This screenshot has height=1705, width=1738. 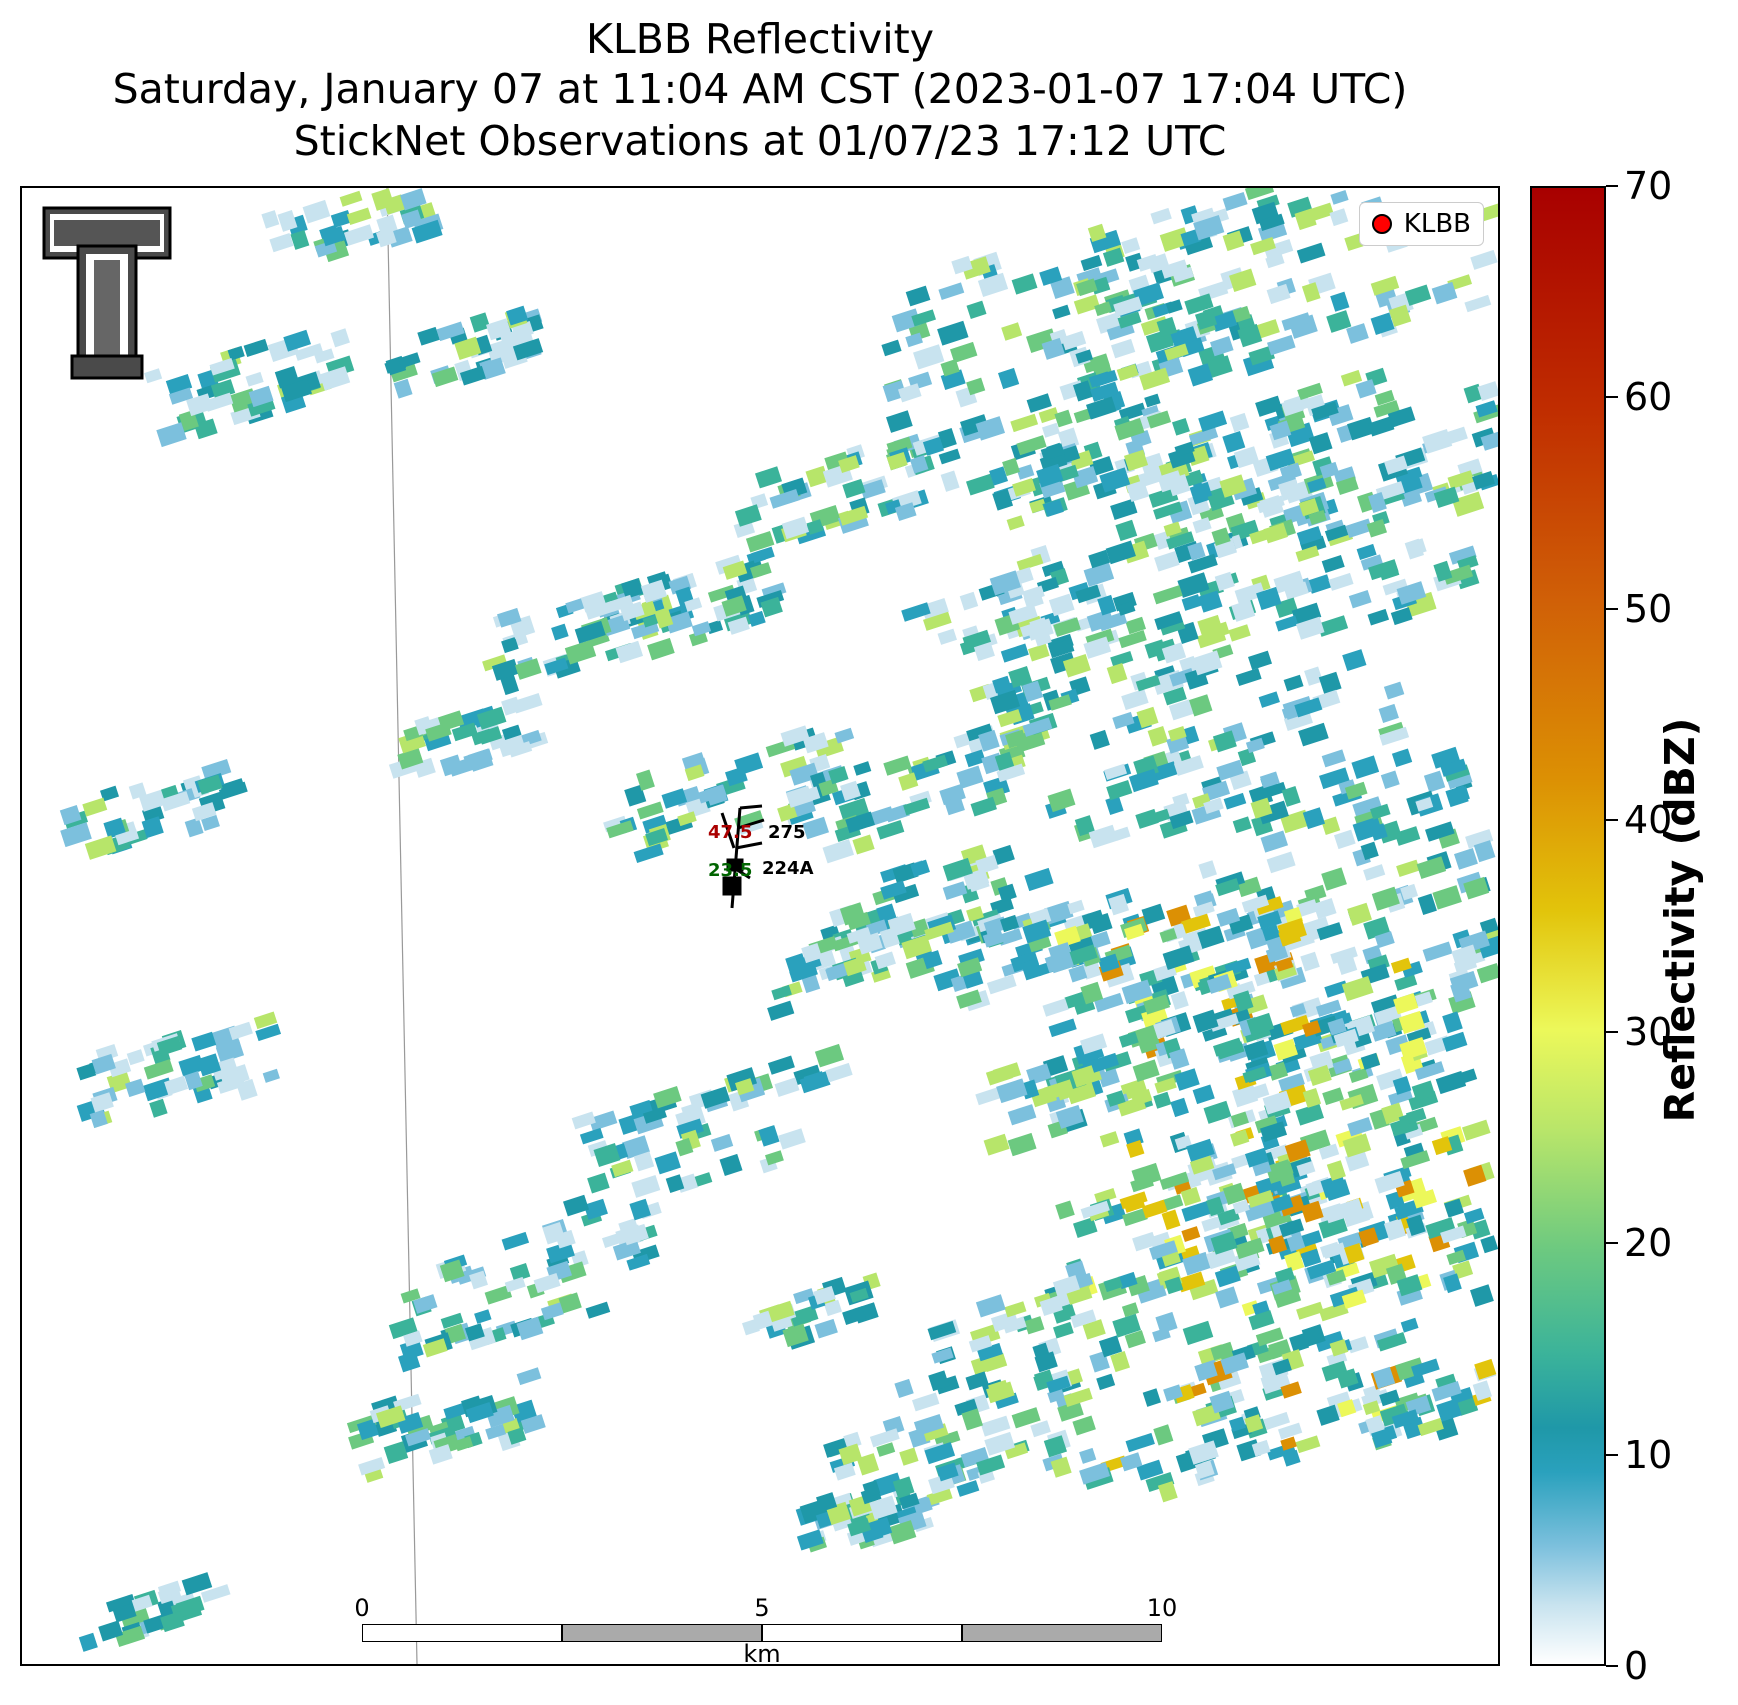 What do you see at coordinates (1648, 1031) in the screenshot?
I see `colorbar-tick-label: 30` at bounding box center [1648, 1031].